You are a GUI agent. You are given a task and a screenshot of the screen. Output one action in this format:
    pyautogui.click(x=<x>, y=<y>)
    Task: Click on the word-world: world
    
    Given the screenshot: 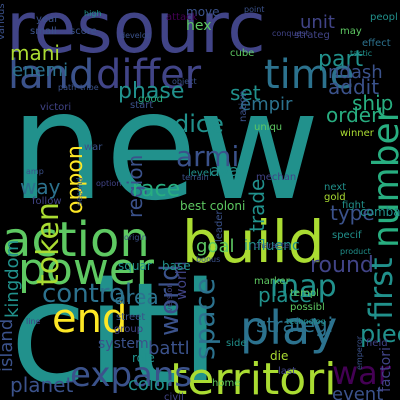 What is the action you would take?
    pyautogui.click(x=170, y=300)
    